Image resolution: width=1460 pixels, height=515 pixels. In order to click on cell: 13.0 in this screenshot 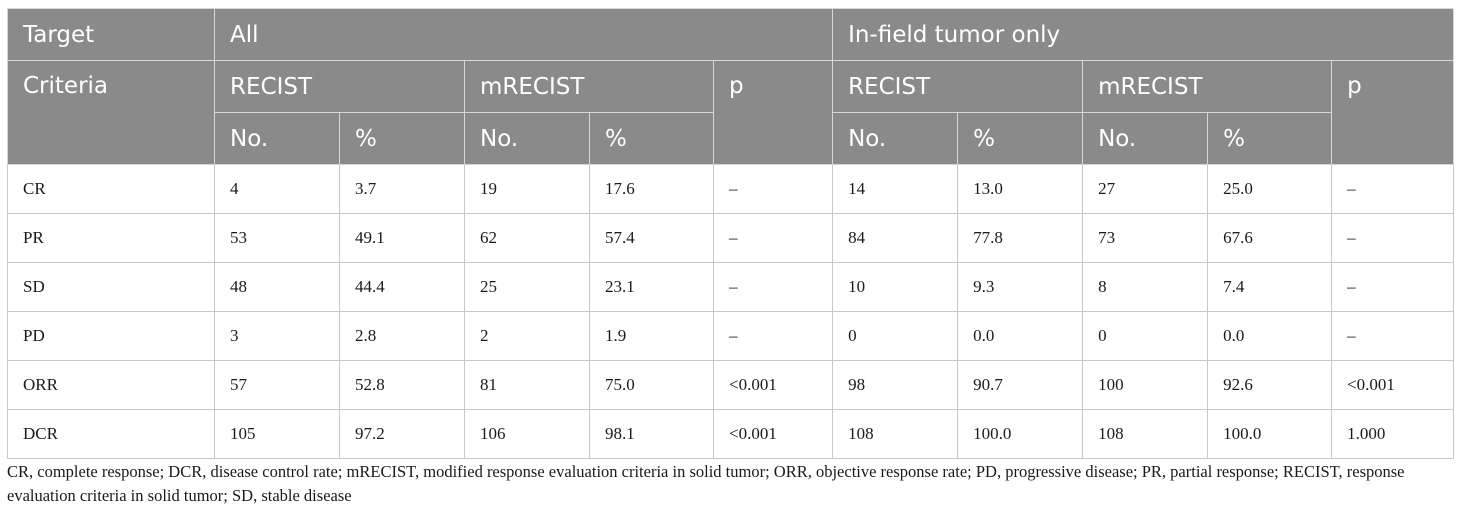, I will do `click(1020, 189)`.